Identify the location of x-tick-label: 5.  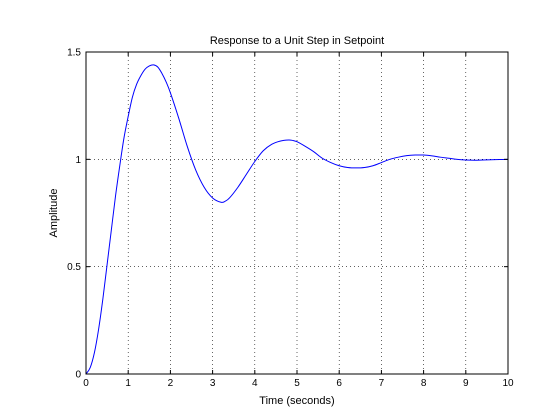
(297, 383).